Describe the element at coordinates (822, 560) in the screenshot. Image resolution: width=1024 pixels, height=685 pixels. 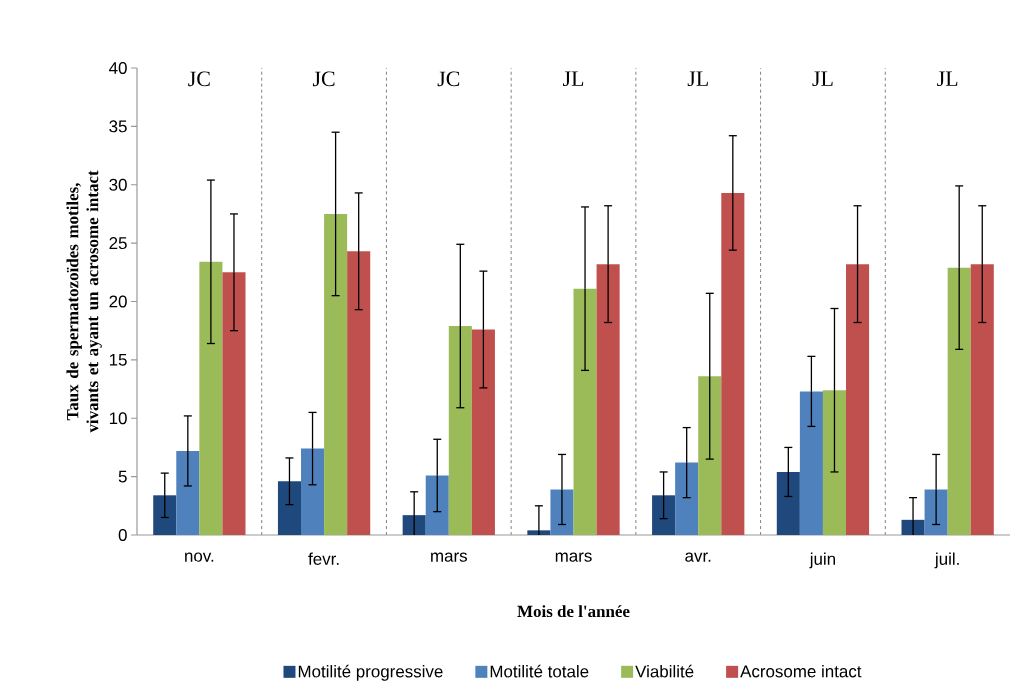
I see `x-tick-label: juin` at that location.